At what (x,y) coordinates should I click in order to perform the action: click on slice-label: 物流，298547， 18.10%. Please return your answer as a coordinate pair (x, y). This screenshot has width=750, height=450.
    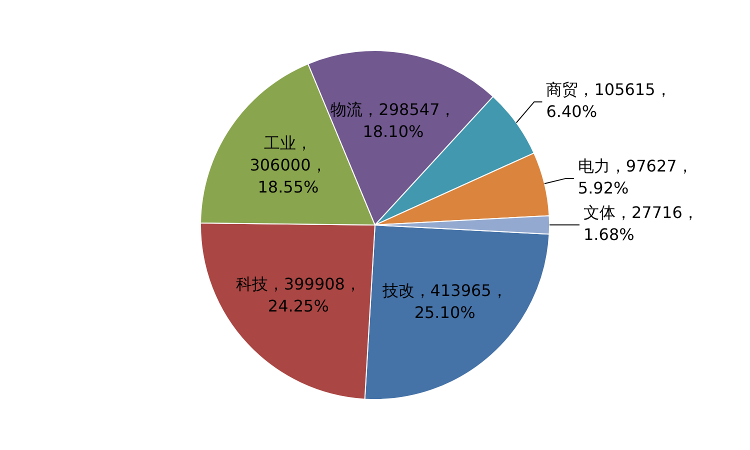
    Looking at the image, I should click on (393, 121).